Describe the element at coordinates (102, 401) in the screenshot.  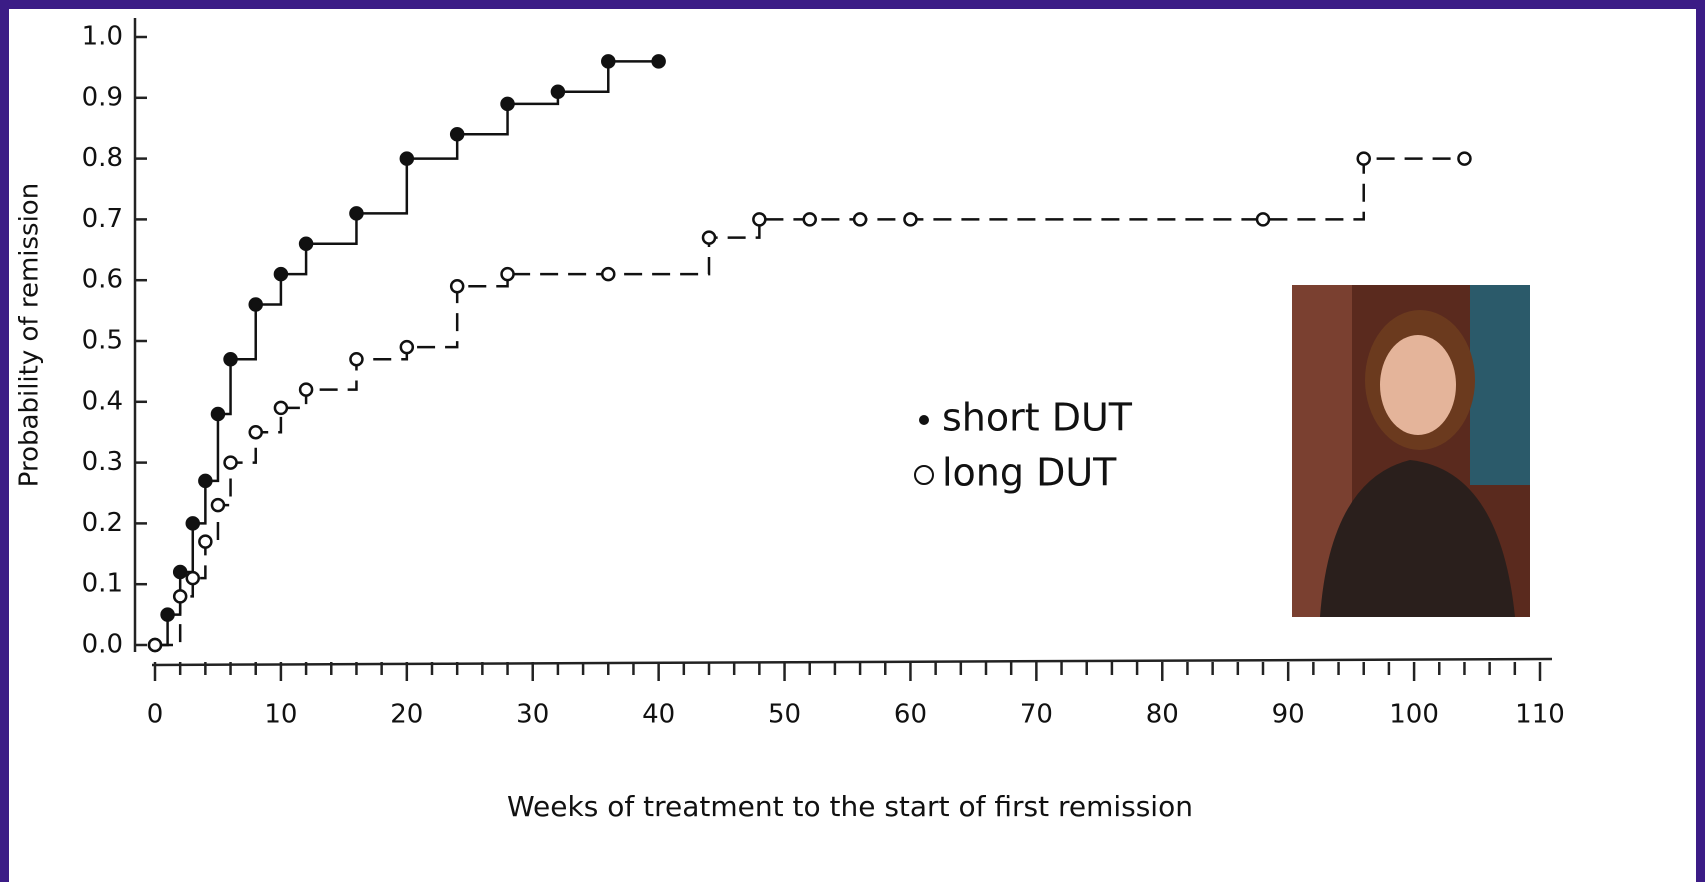
I see `y-tick-label: 0.4` at that location.